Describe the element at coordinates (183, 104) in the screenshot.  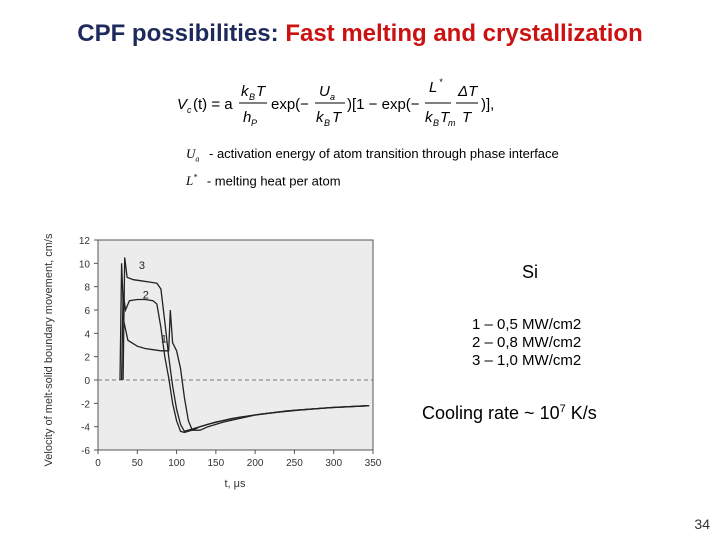
I see `formula-lhs: V` at that location.